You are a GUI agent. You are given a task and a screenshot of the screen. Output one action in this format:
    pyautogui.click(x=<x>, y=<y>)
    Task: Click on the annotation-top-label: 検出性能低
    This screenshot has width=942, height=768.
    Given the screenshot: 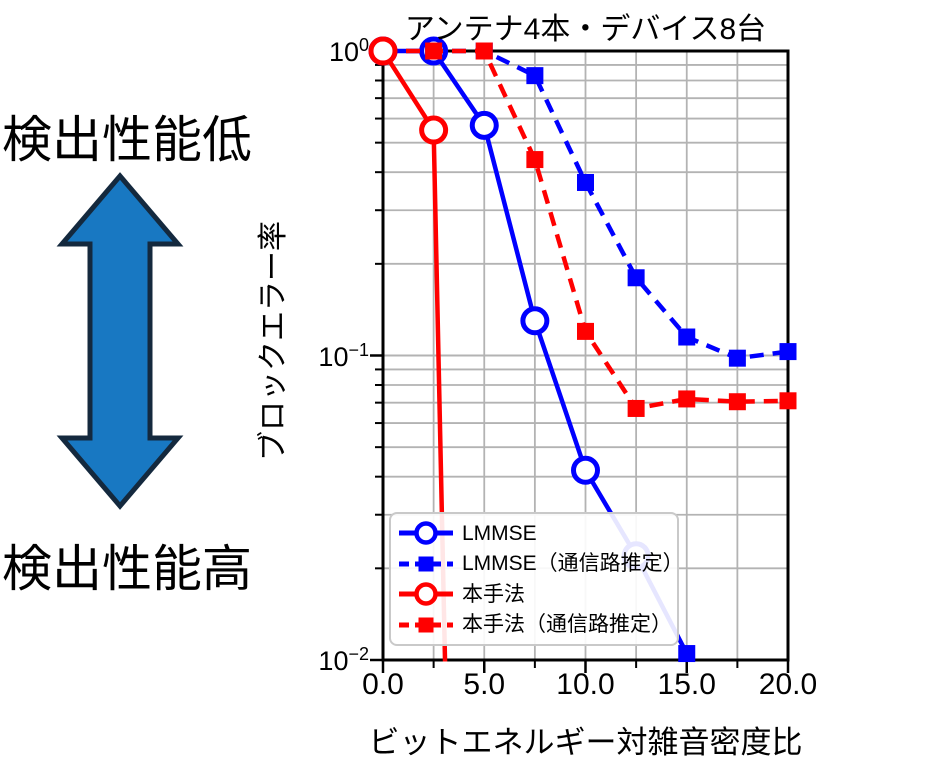 What is the action you would take?
    pyautogui.click(x=127, y=140)
    